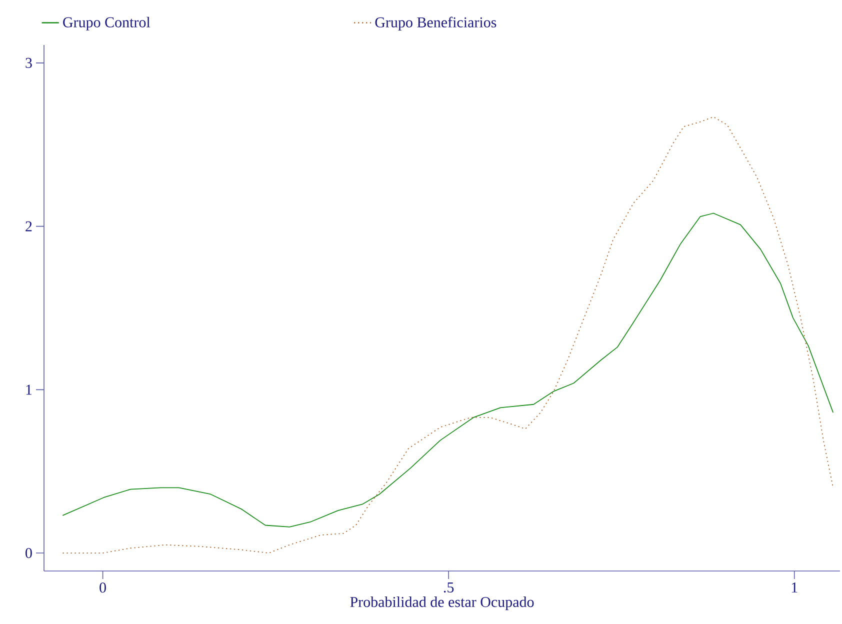 This screenshot has width=842, height=624. I want to click on legend-label: Grupo Beneficiarios, so click(435, 23).